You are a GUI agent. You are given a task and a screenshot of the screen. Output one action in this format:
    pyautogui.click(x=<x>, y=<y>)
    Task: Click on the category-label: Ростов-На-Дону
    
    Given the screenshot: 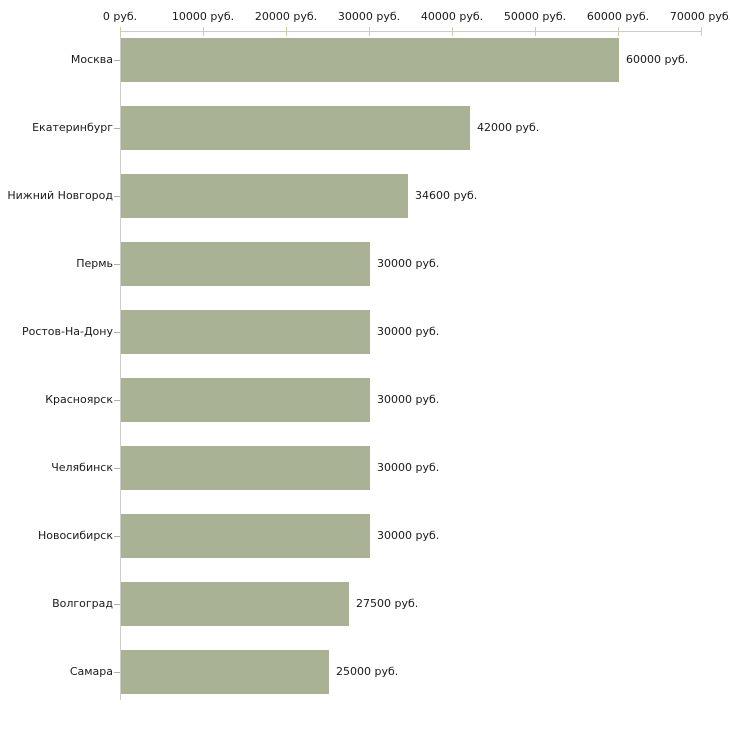 What is the action you would take?
    pyautogui.click(x=67, y=331)
    